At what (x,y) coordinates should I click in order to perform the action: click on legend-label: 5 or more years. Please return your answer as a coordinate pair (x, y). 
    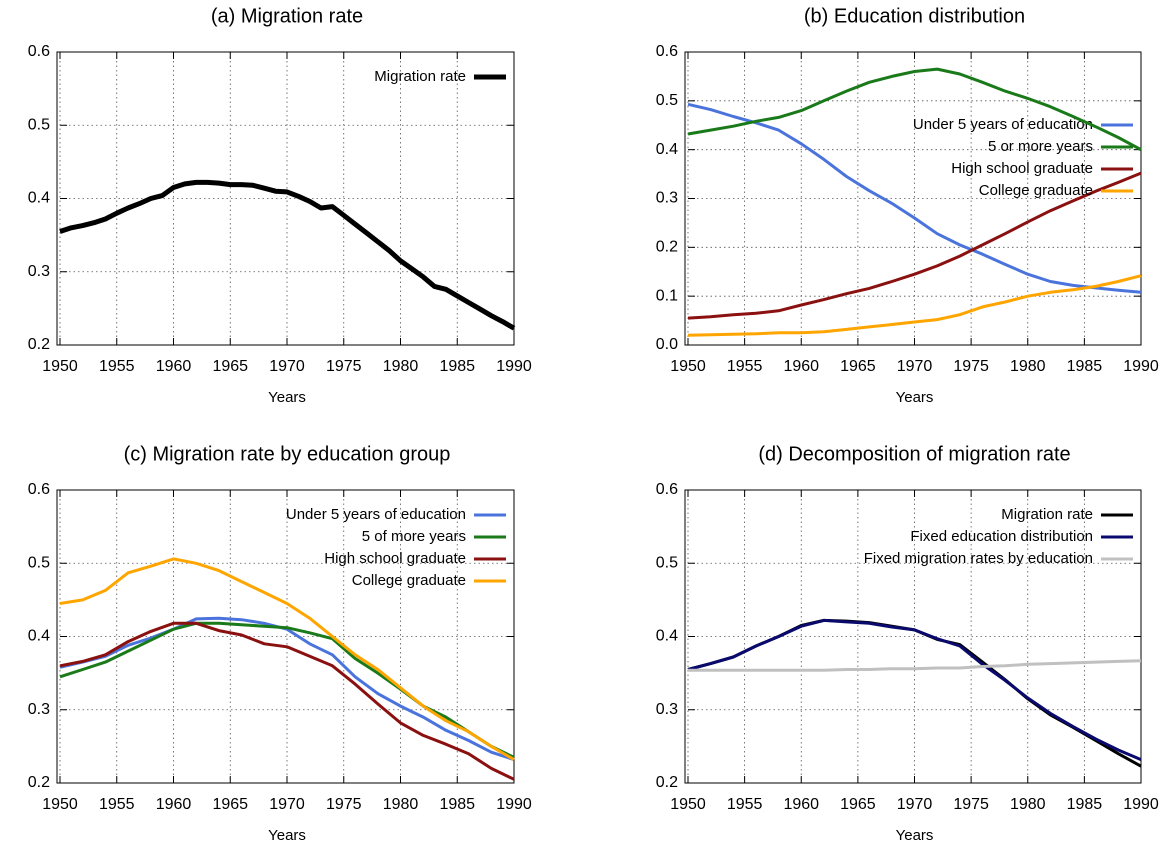
    Looking at the image, I should click on (1040, 146).